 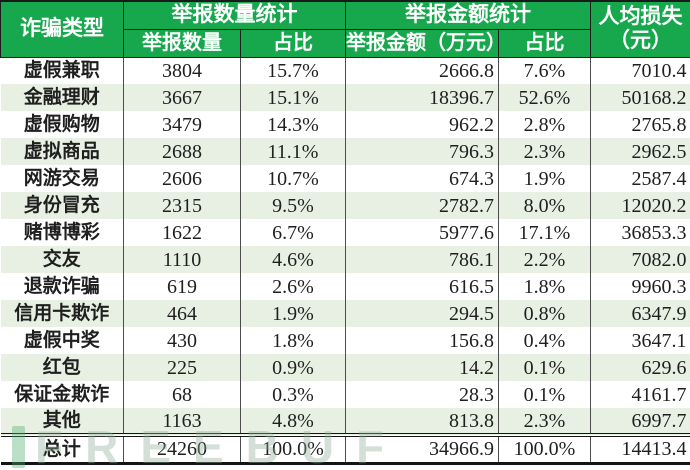 I want to click on total-row: 总计 24260 100.0% 34966.9 100.0% 14413.4, so click(x=345, y=449).